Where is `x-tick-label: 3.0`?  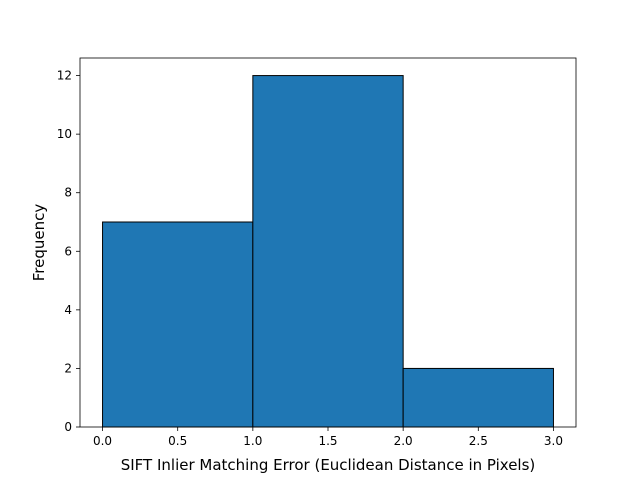
x-tick-label: 3.0 is located at coordinates (553, 441).